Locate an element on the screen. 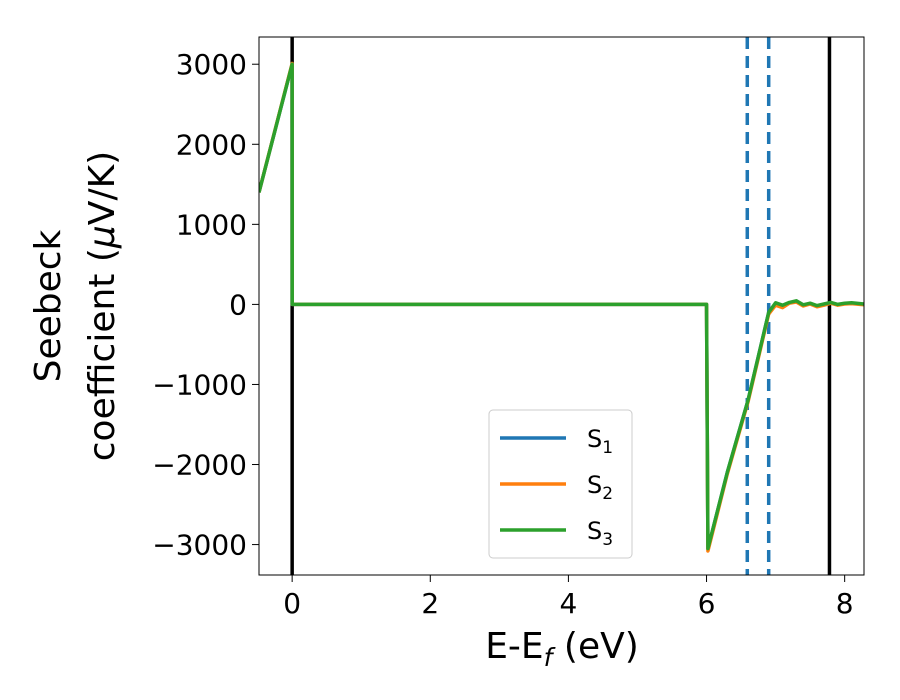  y-tick-label: 3000 is located at coordinates (211, 64).